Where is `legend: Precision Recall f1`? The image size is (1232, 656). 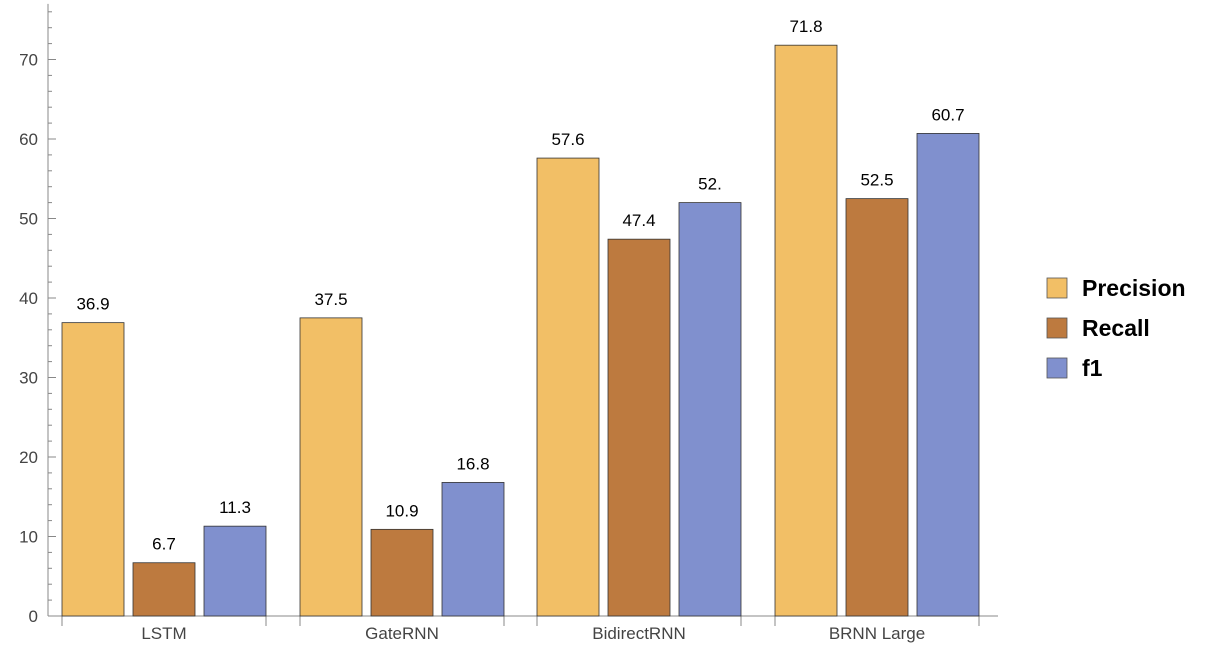 legend: Precision Recall f1 is located at coordinates (1116, 328).